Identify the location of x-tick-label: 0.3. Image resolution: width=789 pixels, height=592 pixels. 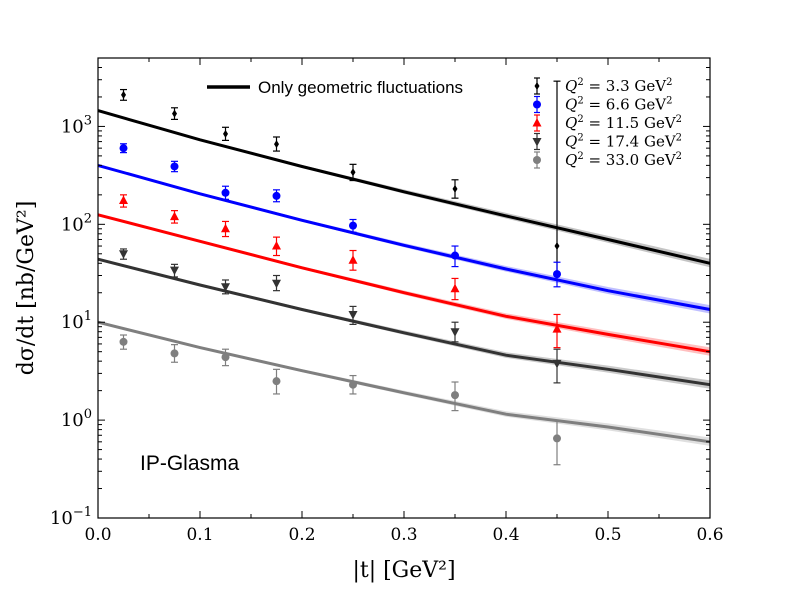
(403, 535).